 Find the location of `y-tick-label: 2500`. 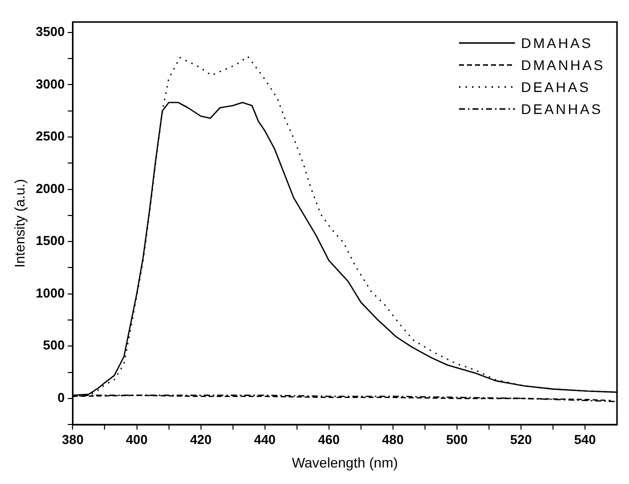

y-tick-label: 2500 is located at coordinates (50, 136).